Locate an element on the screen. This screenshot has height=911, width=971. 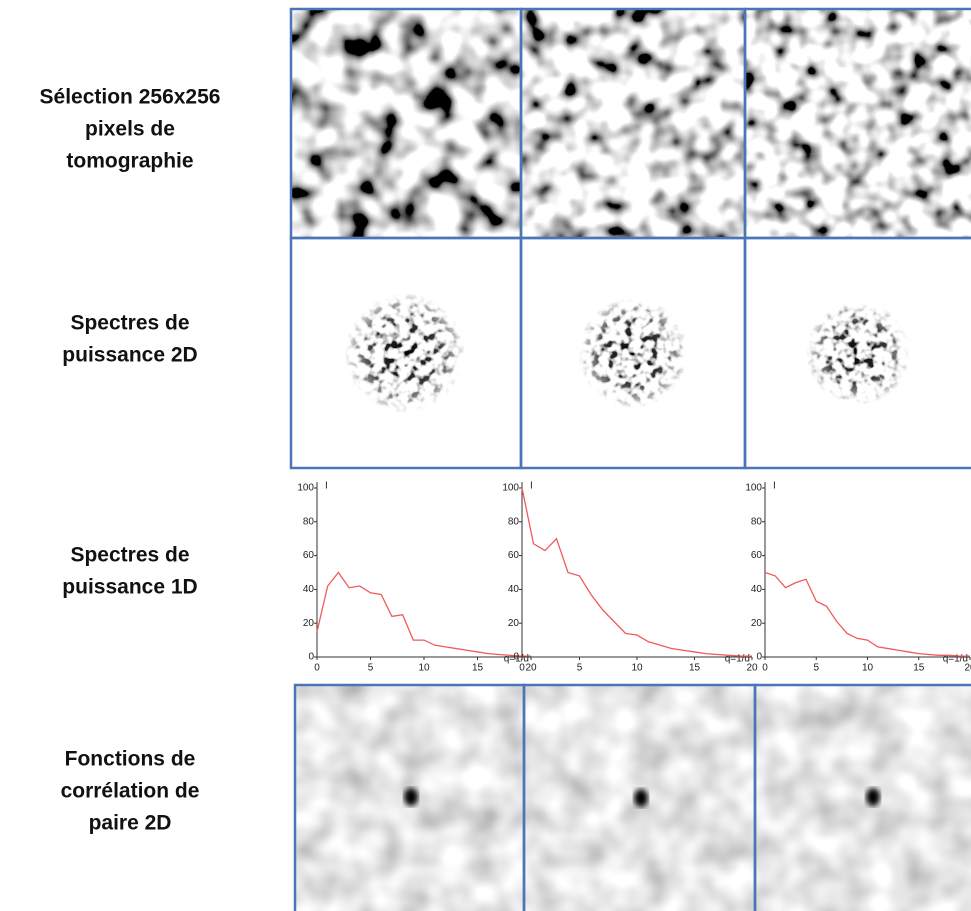
row-label: Fonctions de is located at coordinates (130, 759).